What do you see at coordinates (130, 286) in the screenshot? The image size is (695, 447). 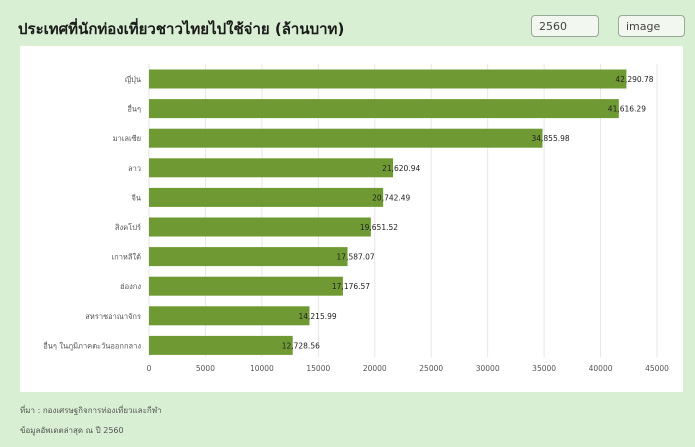 I see `category-label: ฮ่องกง` at bounding box center [130, 286].